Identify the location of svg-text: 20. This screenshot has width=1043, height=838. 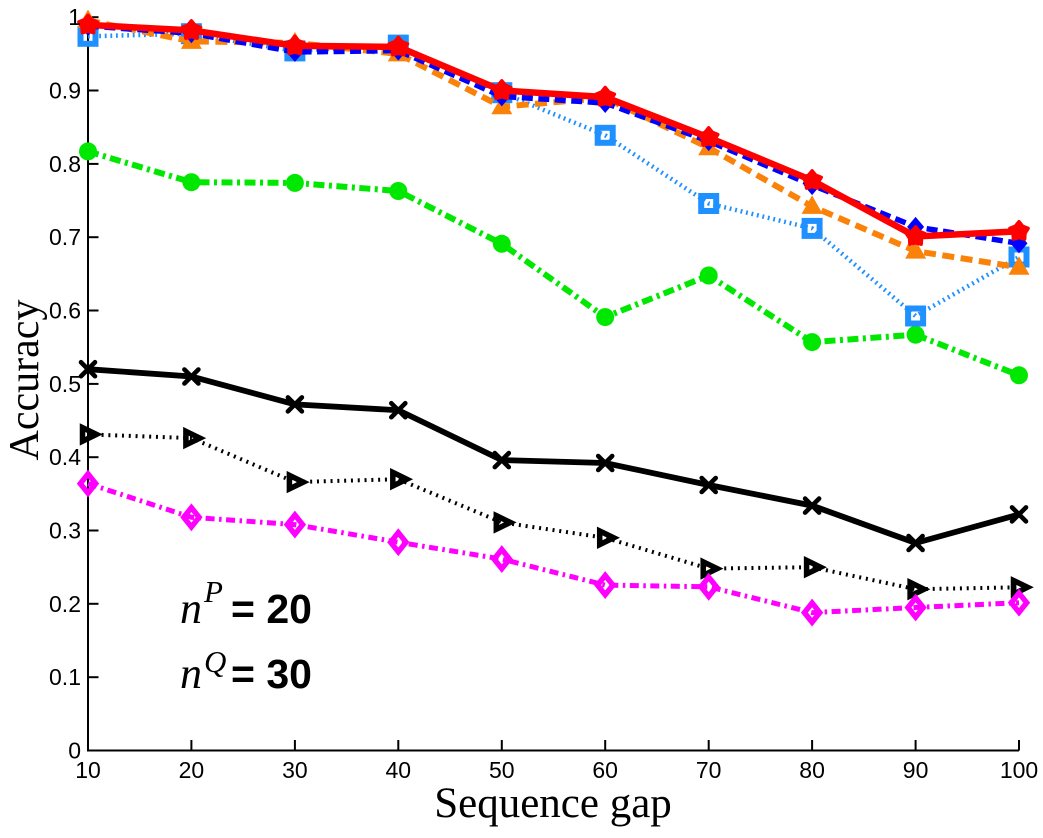
(192, 770).